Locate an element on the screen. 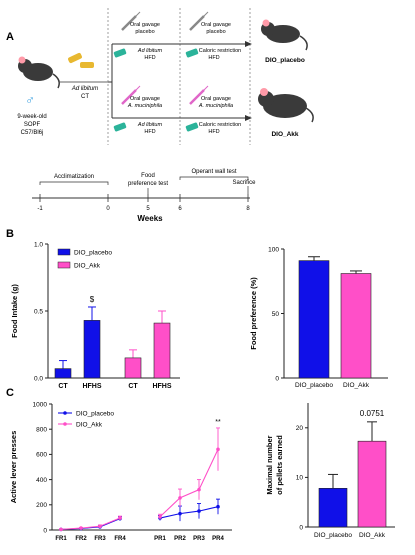  timeline-axis-label: Weeks is located at coordinates (150, 218).